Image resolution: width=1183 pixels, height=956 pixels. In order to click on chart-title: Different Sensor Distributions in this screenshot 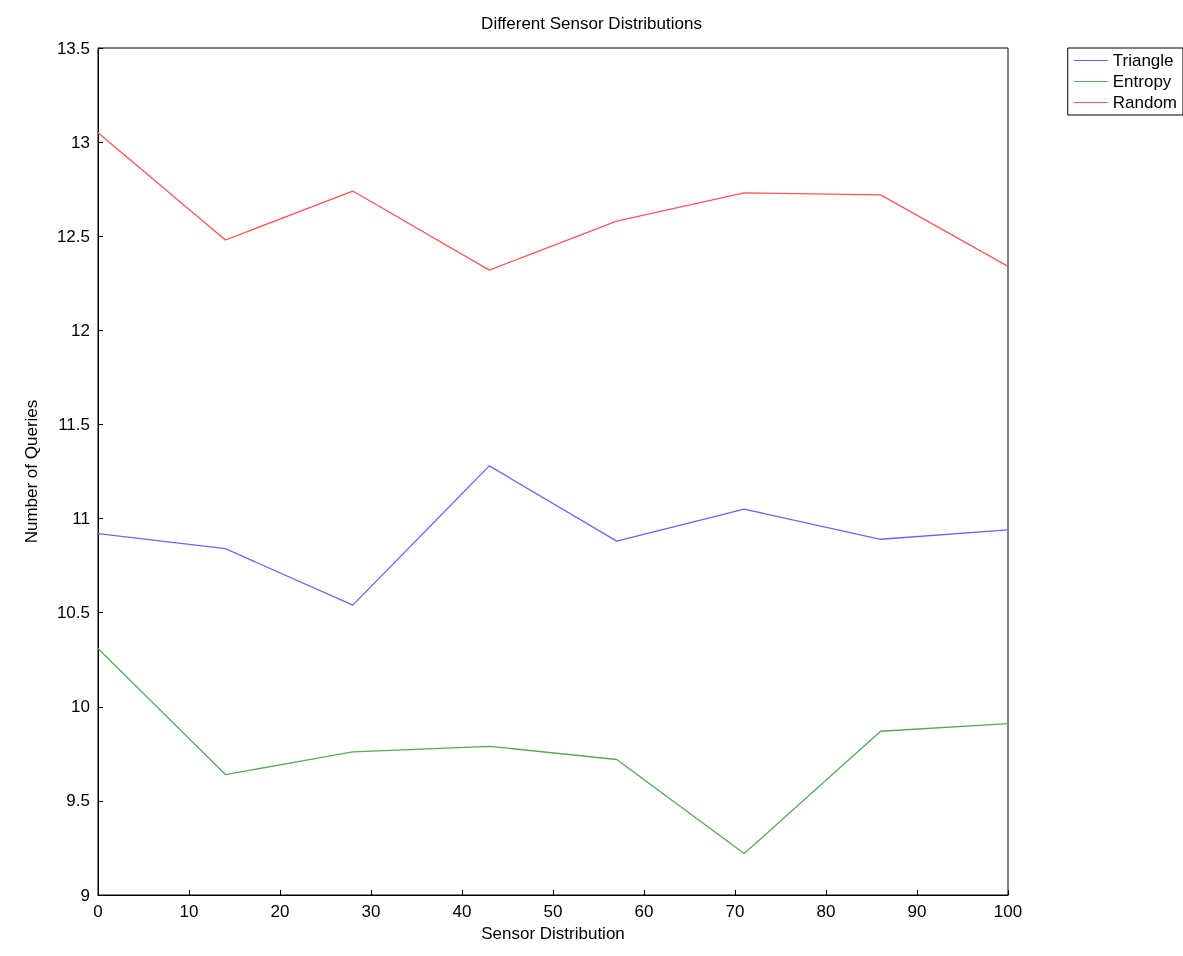, I will do `click(591, 23)`.